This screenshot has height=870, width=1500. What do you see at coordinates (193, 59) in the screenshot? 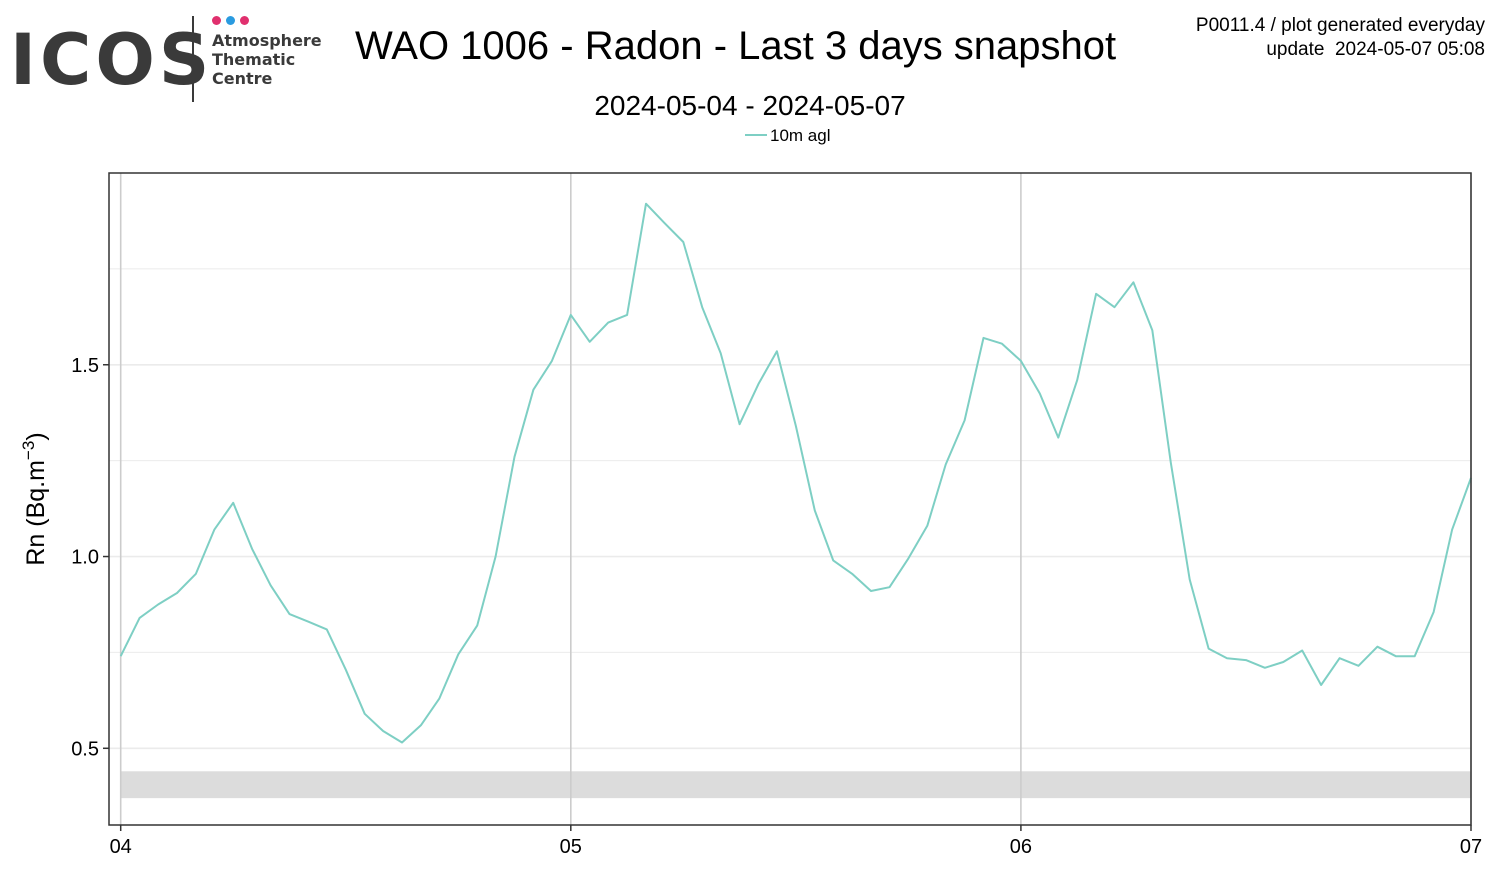
I see `logo-divider` at bounding box center [193, 59].